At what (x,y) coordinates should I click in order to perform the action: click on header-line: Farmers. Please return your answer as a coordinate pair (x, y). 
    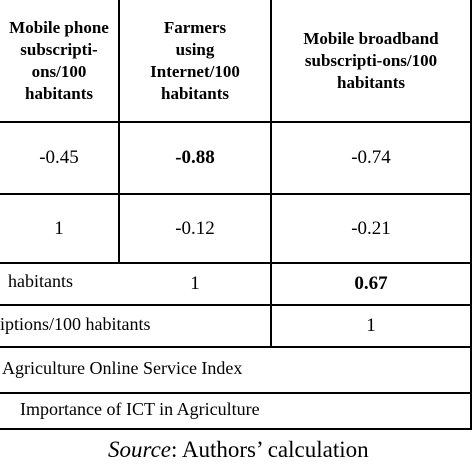
    Looking at the image, I should click on (195, 27).